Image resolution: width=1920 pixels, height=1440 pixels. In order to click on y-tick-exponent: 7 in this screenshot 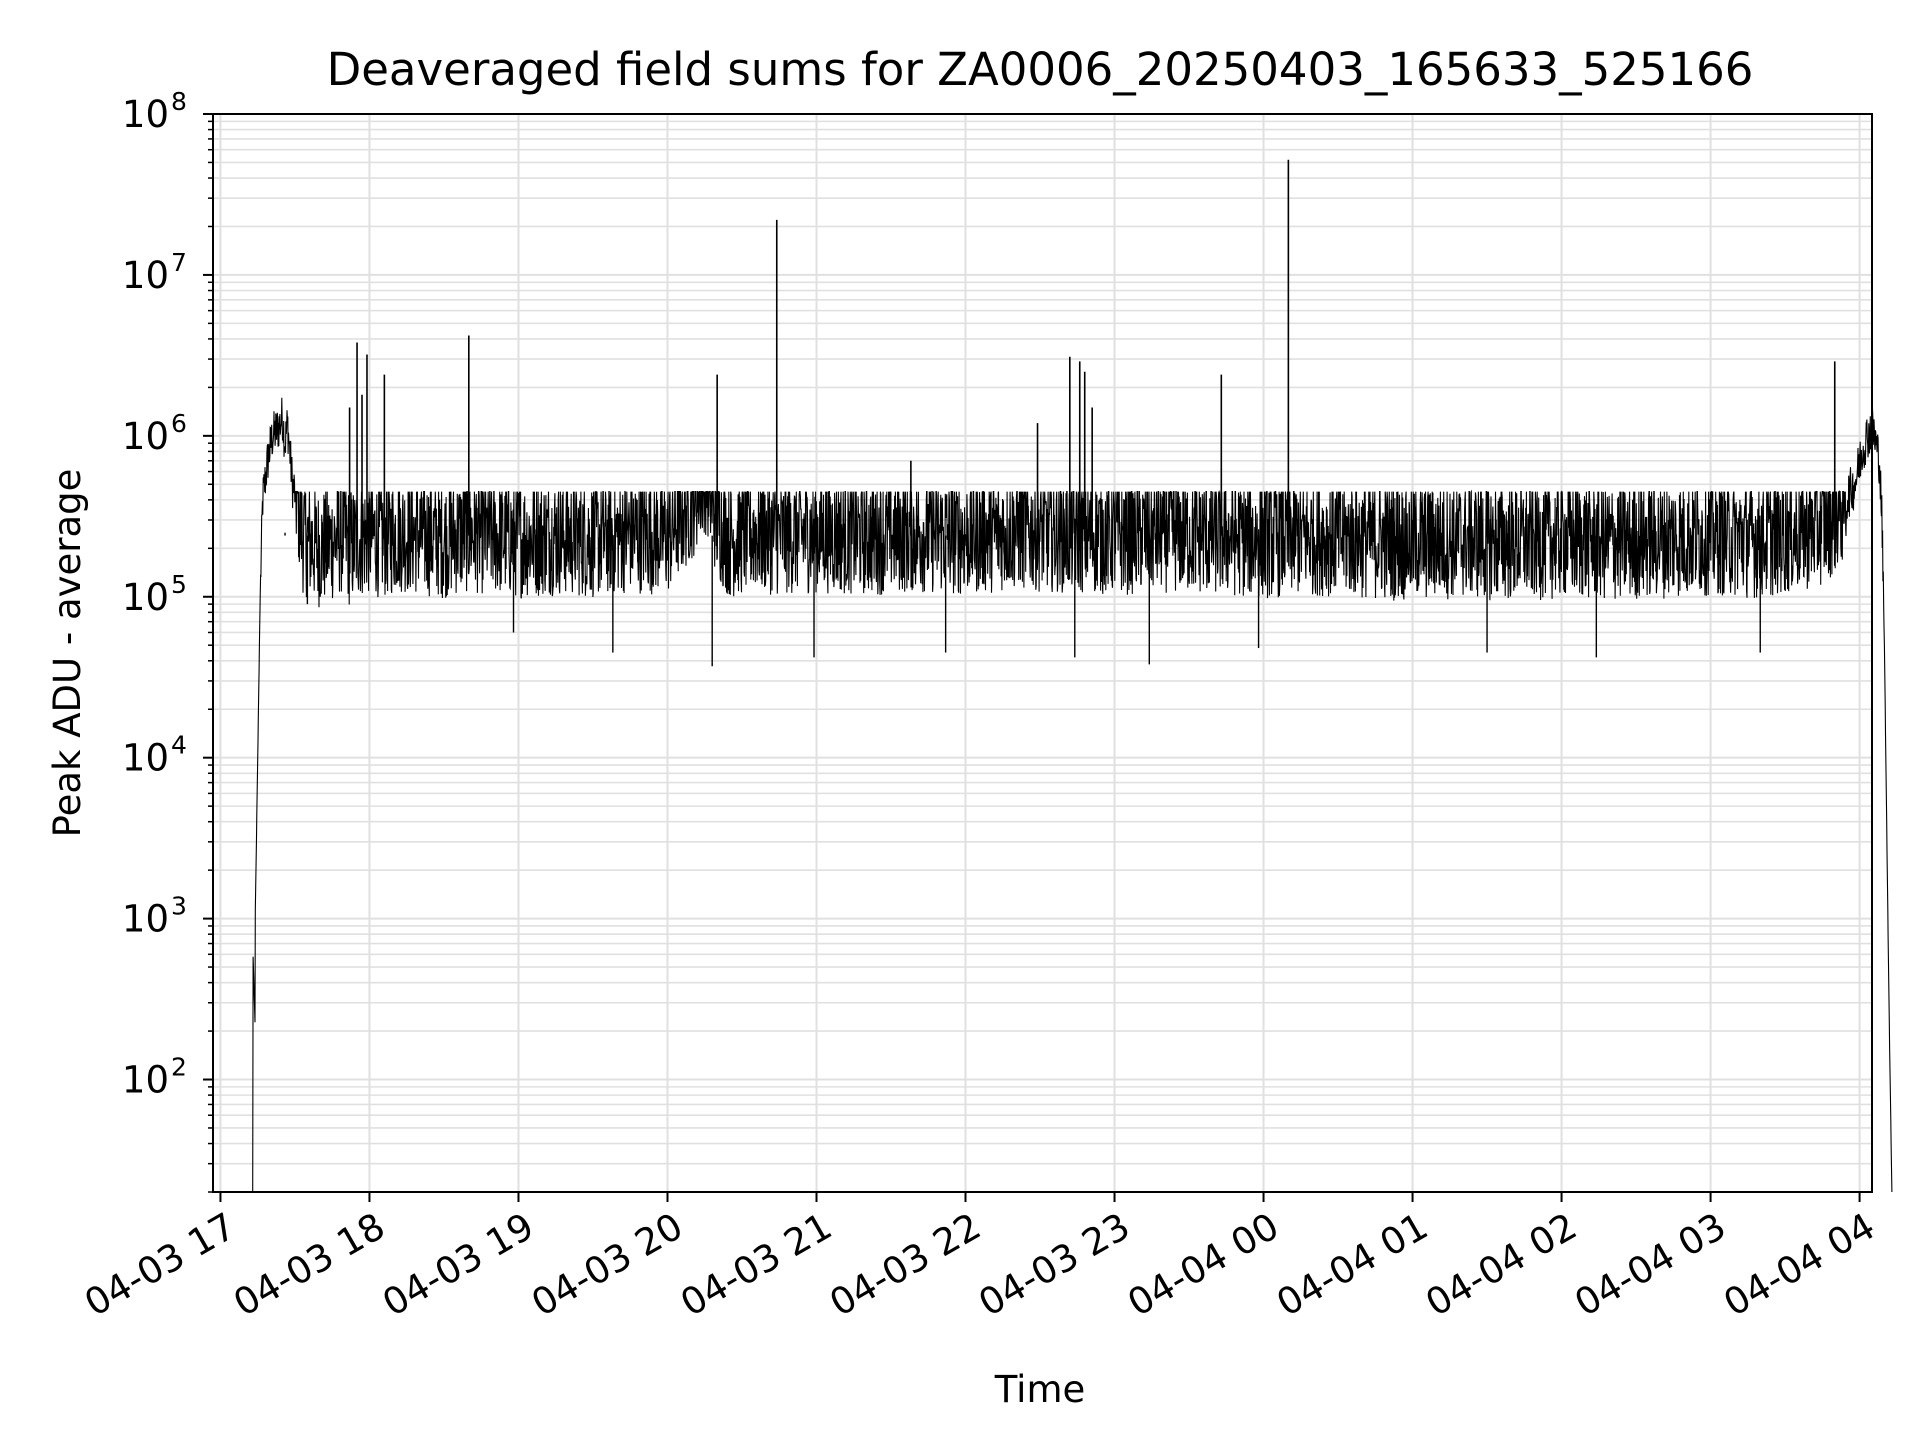, I will do `click(179, 262)`.